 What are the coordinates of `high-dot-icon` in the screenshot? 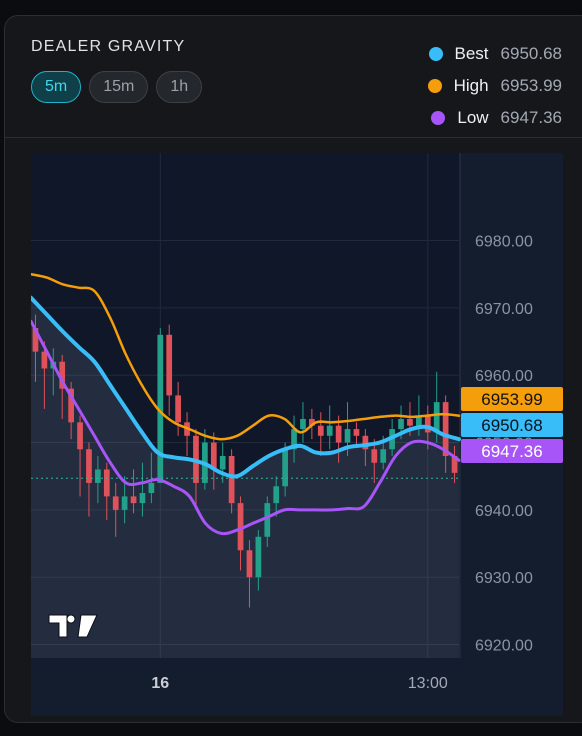 It's located at (434, 86).